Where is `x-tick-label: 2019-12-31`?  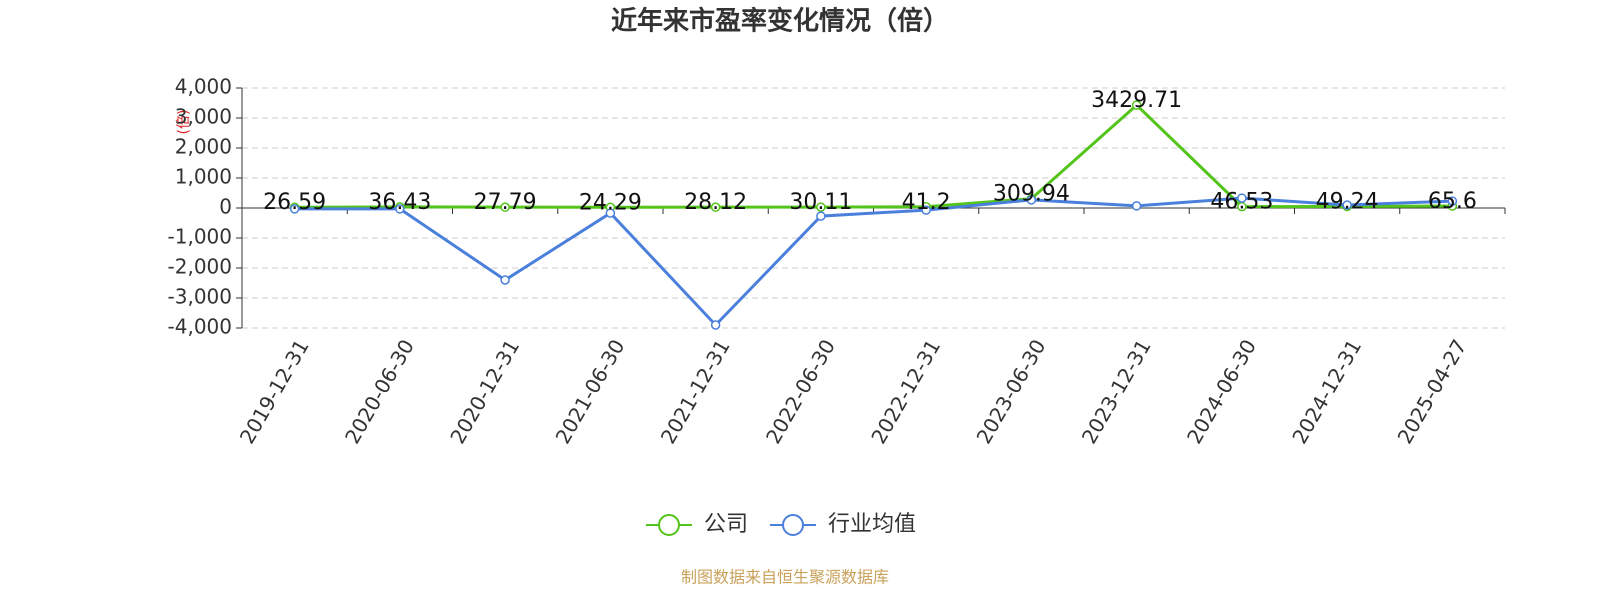 x-tick-label: 2019-12-31 is located at coordinates (274, 391).